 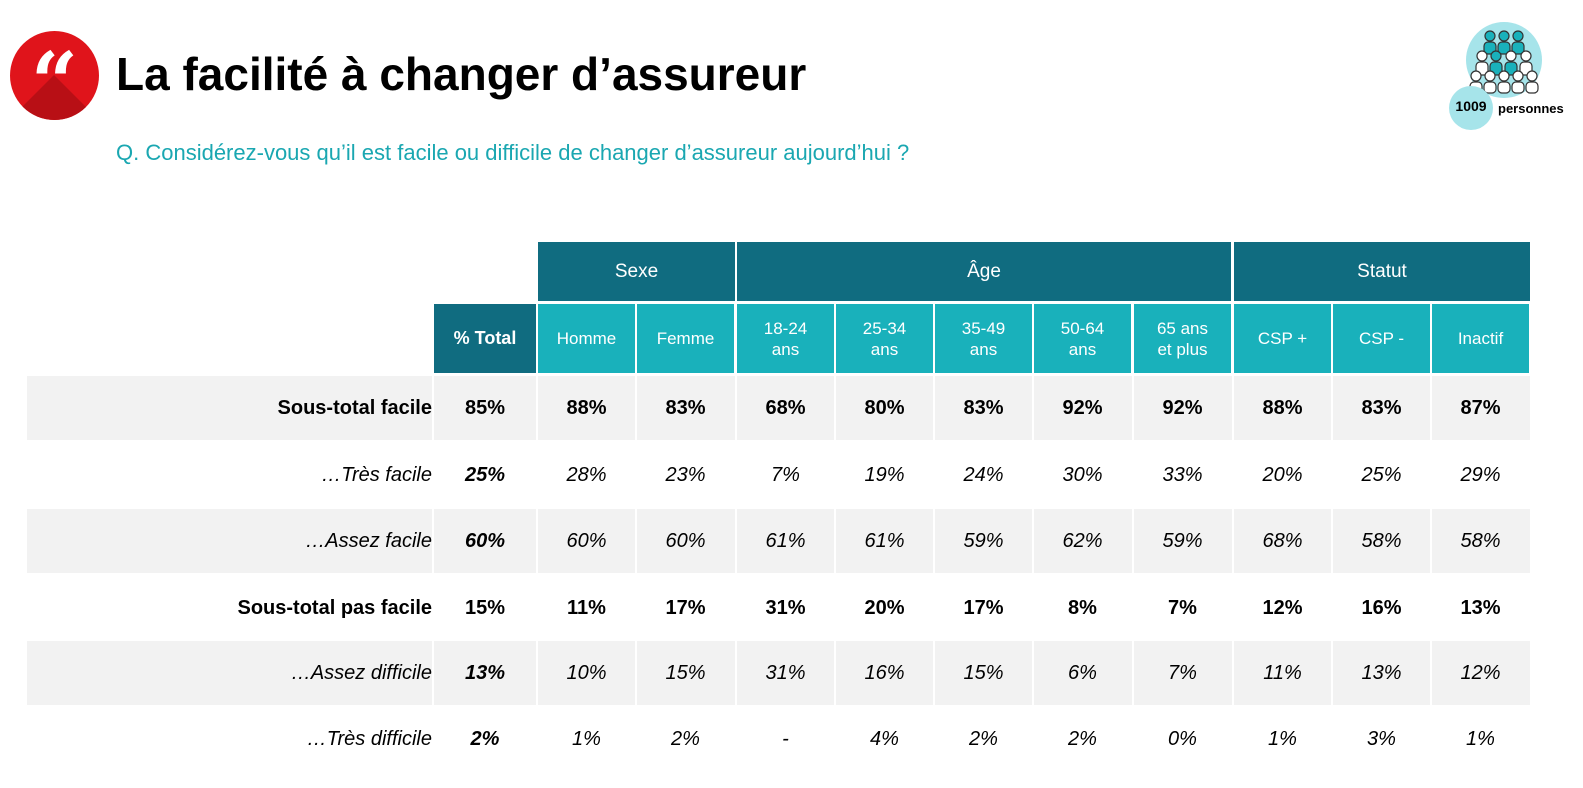 What do you see at coordinates (984, 271) in the screenshot?
I see `group-header-age: Âge` at bounding box center [984, 271].